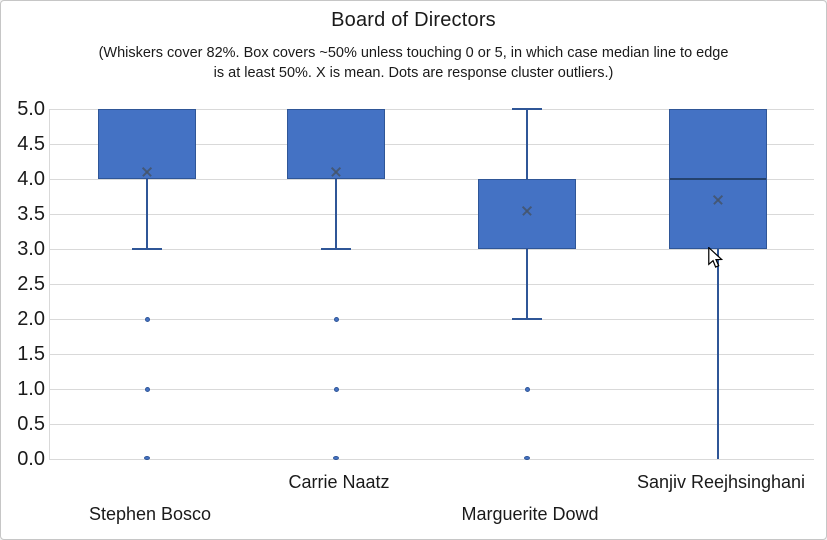  Describe the element at coordinates (431, 319) in the screenshot. I see `gridline-2.0` at that location.